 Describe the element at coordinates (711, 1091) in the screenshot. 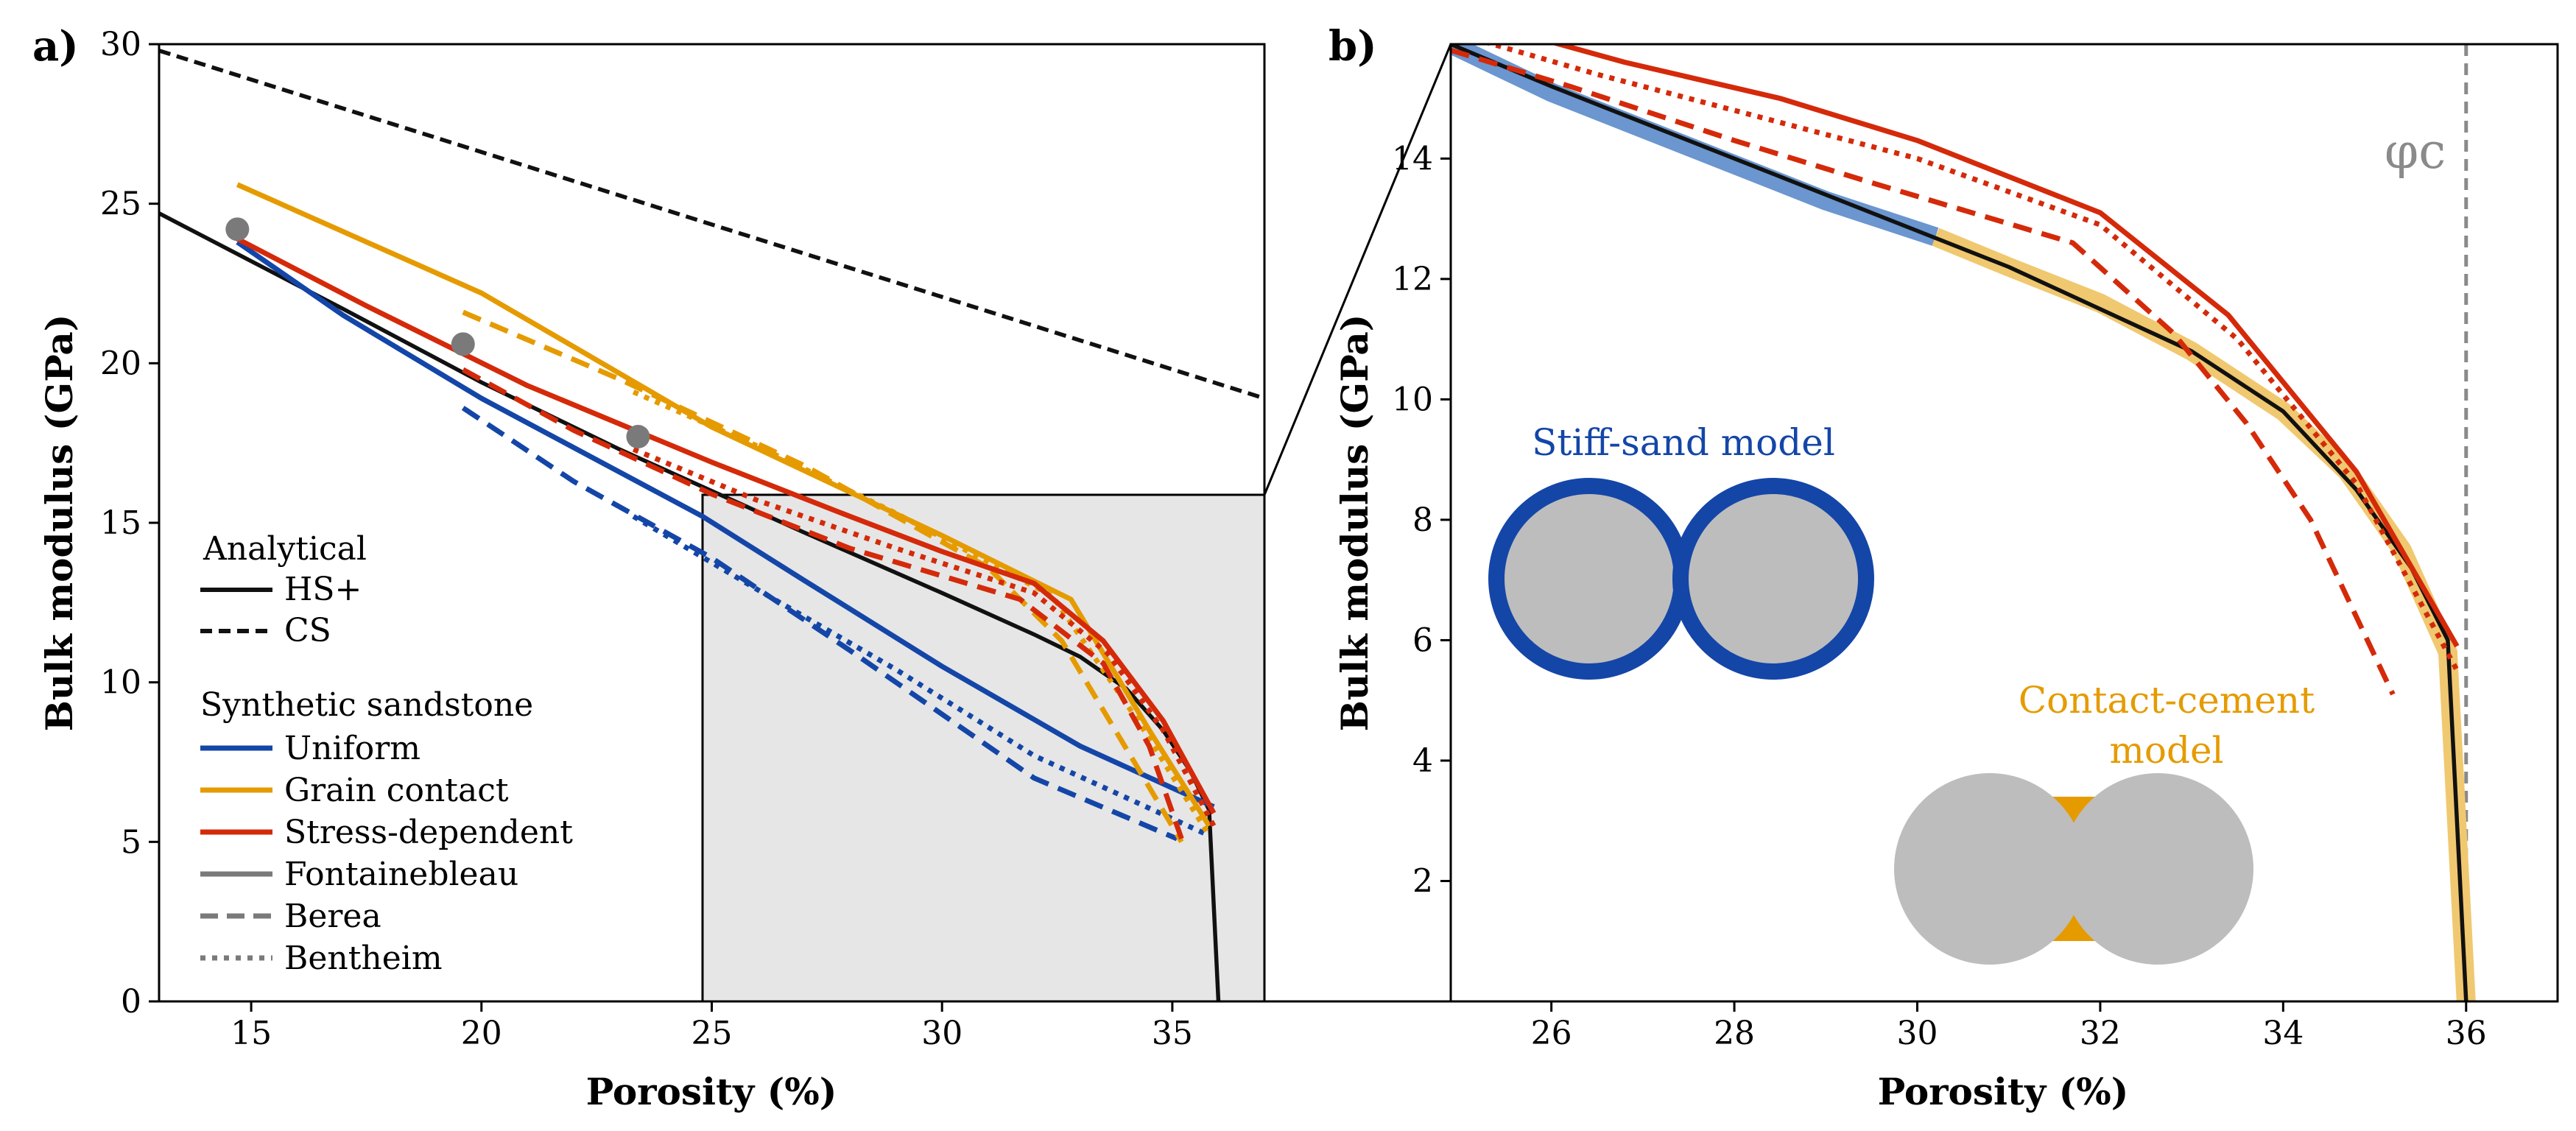

I see `panel-a-xlabel: Porosity (%)` at that location.